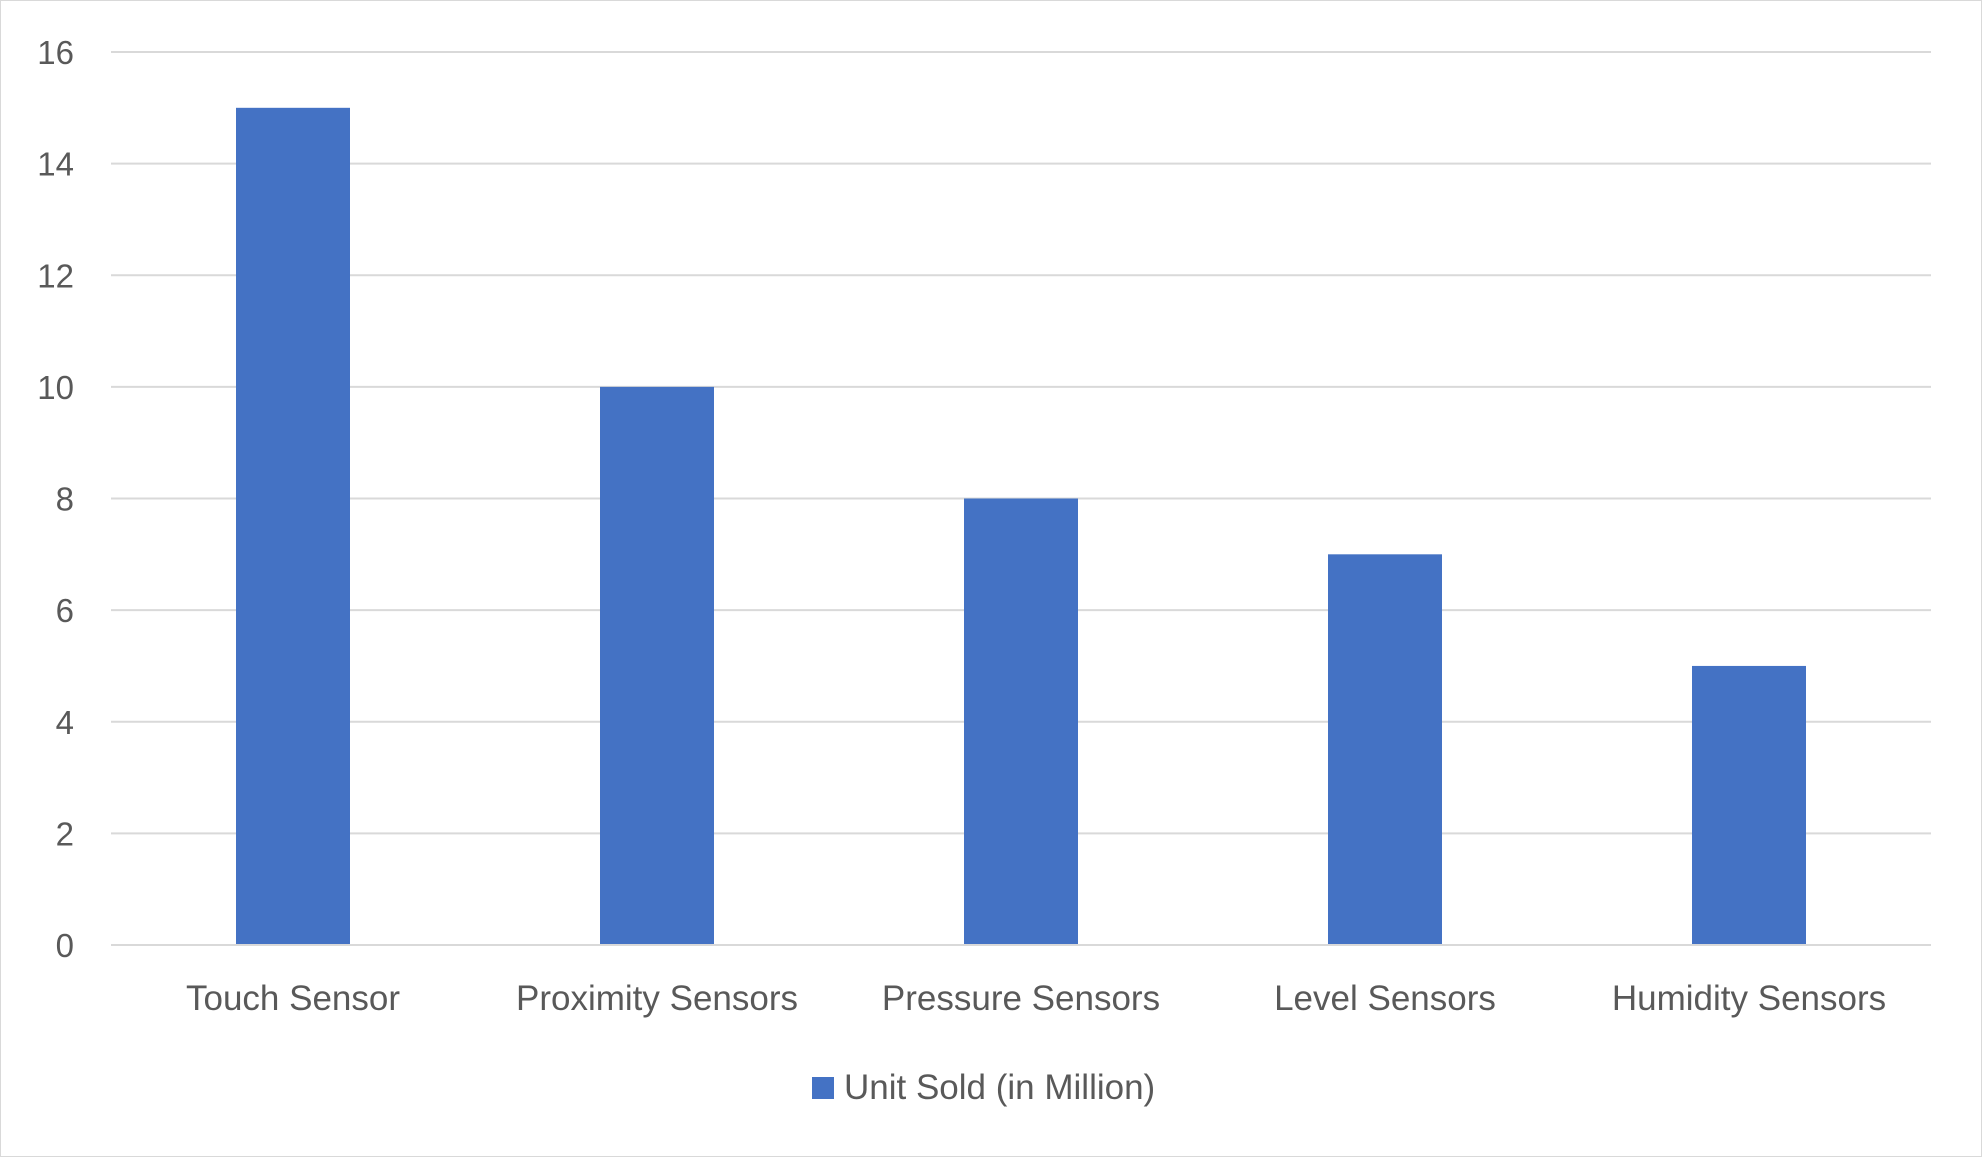 The height and width of the screenshot is (1157, 1982). I want to click on y-tick-label: 0, so click(65, 945).